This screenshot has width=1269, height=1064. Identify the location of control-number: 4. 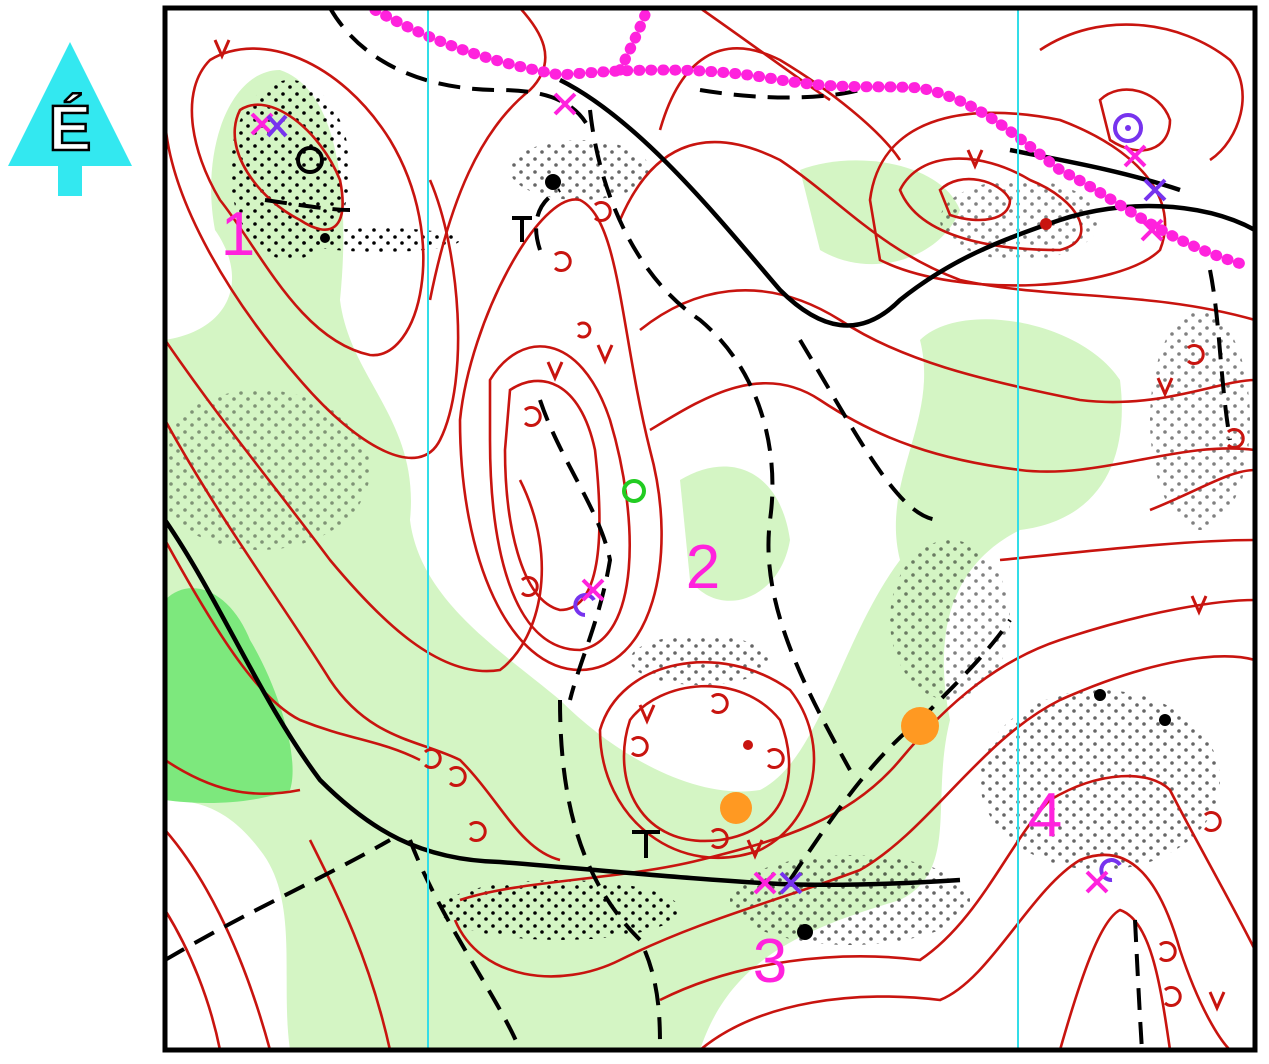
(1045, 815).